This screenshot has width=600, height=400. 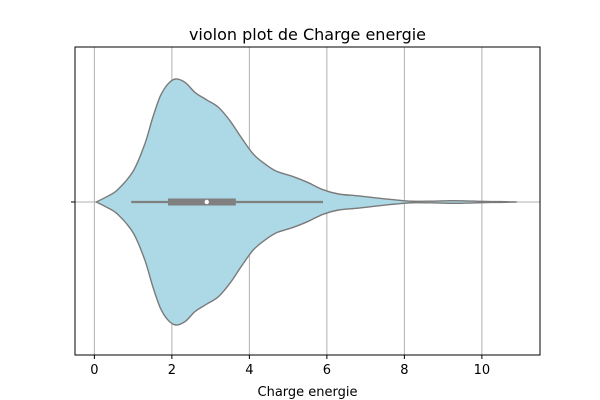 What do you see at coordinates (307, 34) in the screenshot?
I see `chart-title: violon plot de Charge energie` at bounding box center [307, 34].